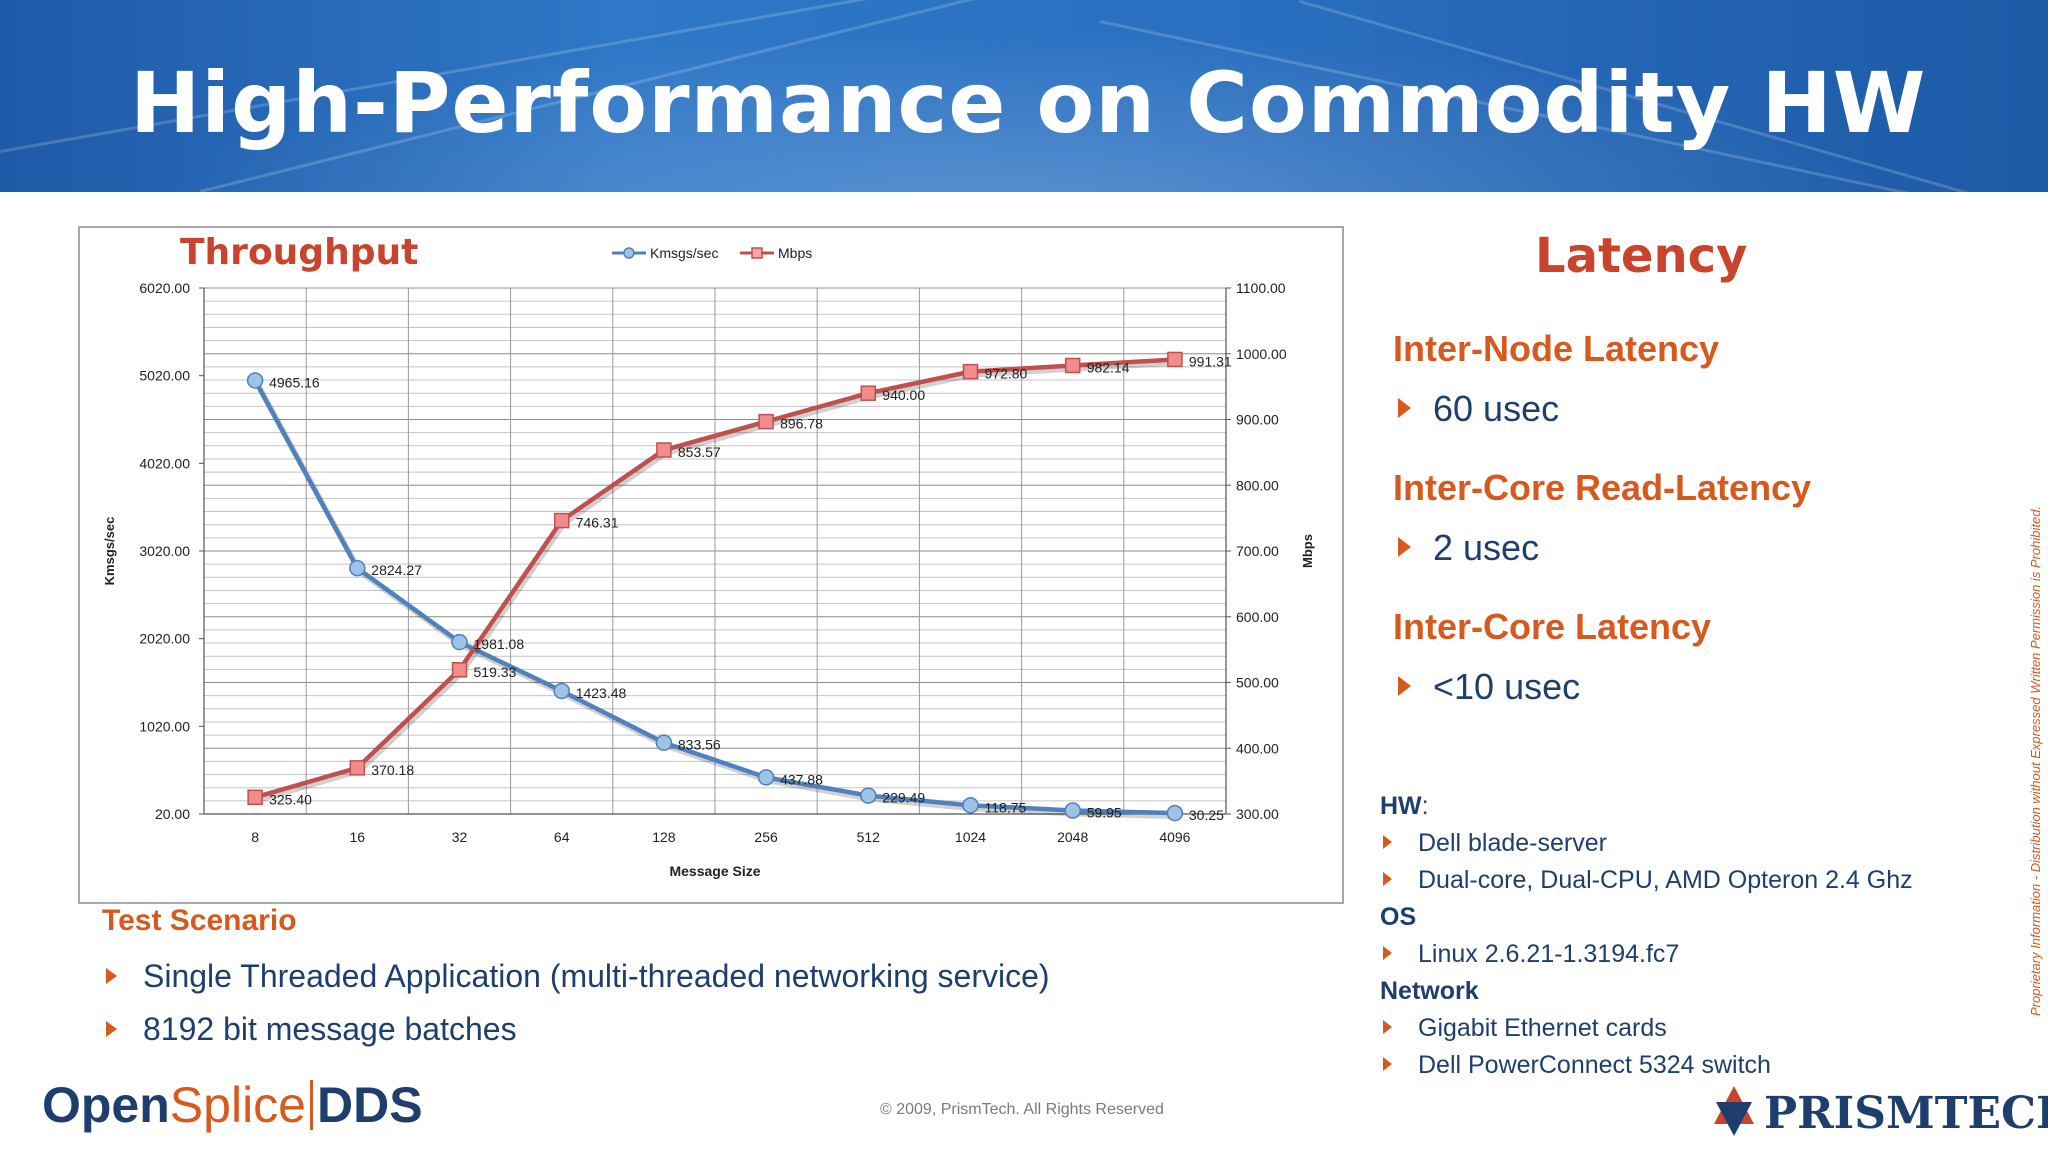 The width and height of the screenshot is (2048, 1152). I want to click on kmsgs-data-label: 118.75, so click(1006, 807).